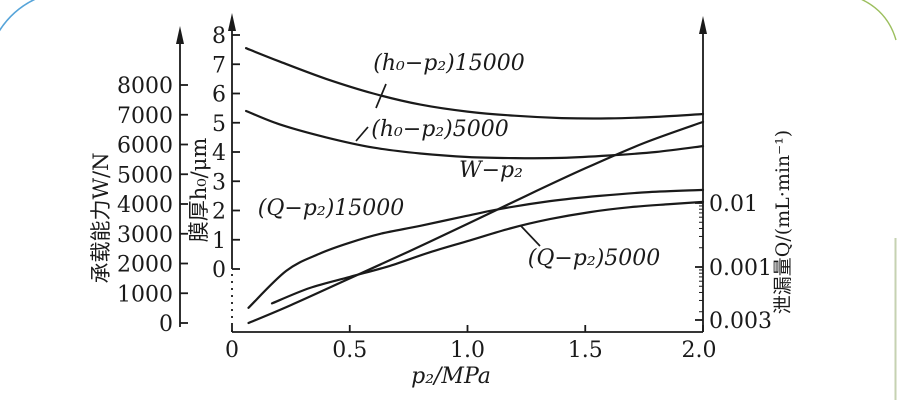 This screenshot has height=400, width=897. I want to click on film-axis-tick-label: 2, so click(219, 212).